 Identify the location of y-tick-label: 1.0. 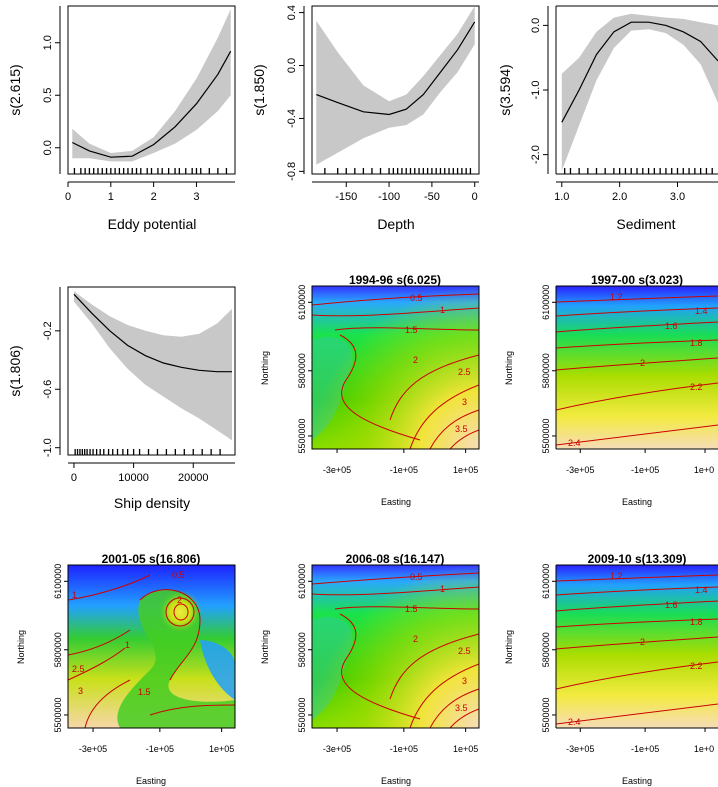
(48, 42).